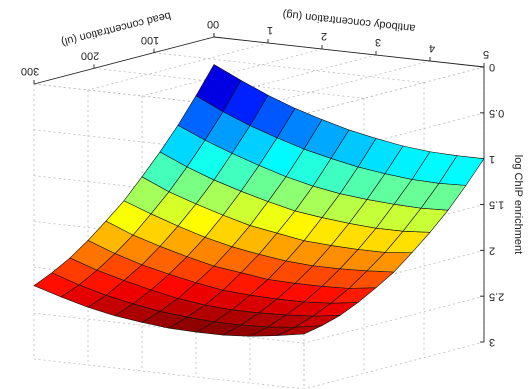  I want to click on x-tick-label: 3, so click(378, 42).